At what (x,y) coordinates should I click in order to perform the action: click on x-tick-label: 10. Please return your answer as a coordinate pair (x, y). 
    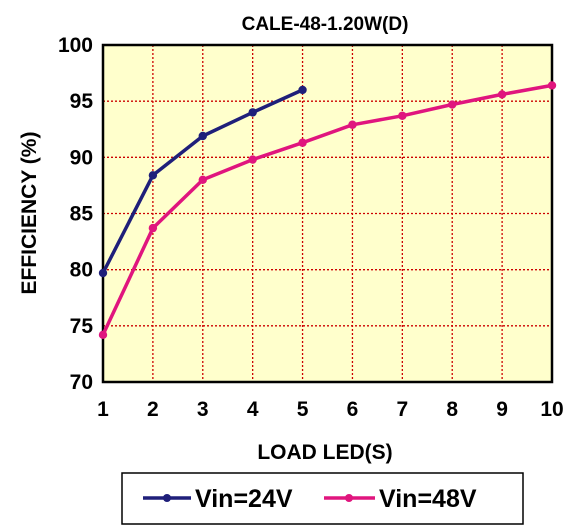
    Looking at the image, I should click on (551, 409).